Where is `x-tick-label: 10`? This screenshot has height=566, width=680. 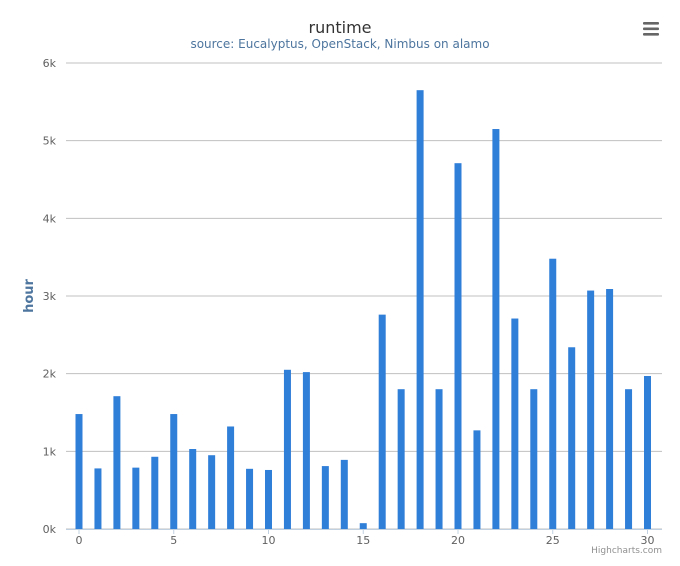
x-tick-label: 10 is located at coordinates (269, 540).